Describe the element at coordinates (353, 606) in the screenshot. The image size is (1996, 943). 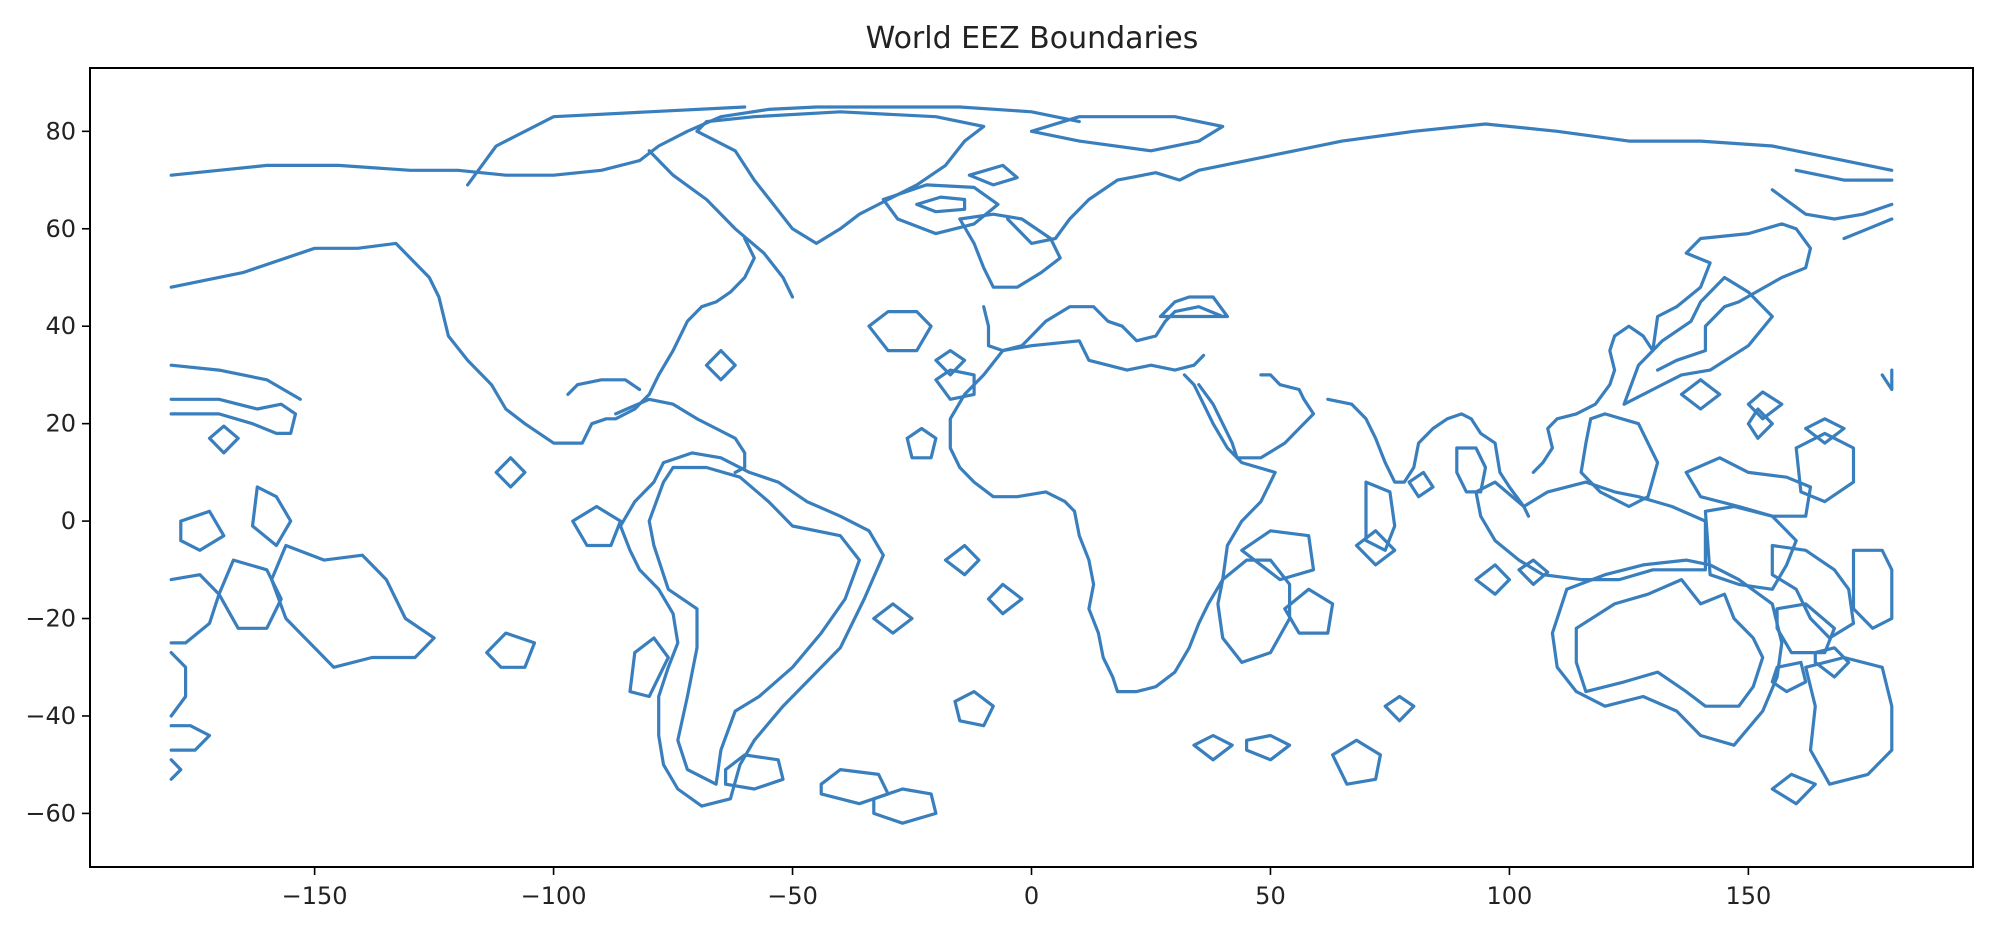
I see `eez-outline-french-polynesia` at that location.